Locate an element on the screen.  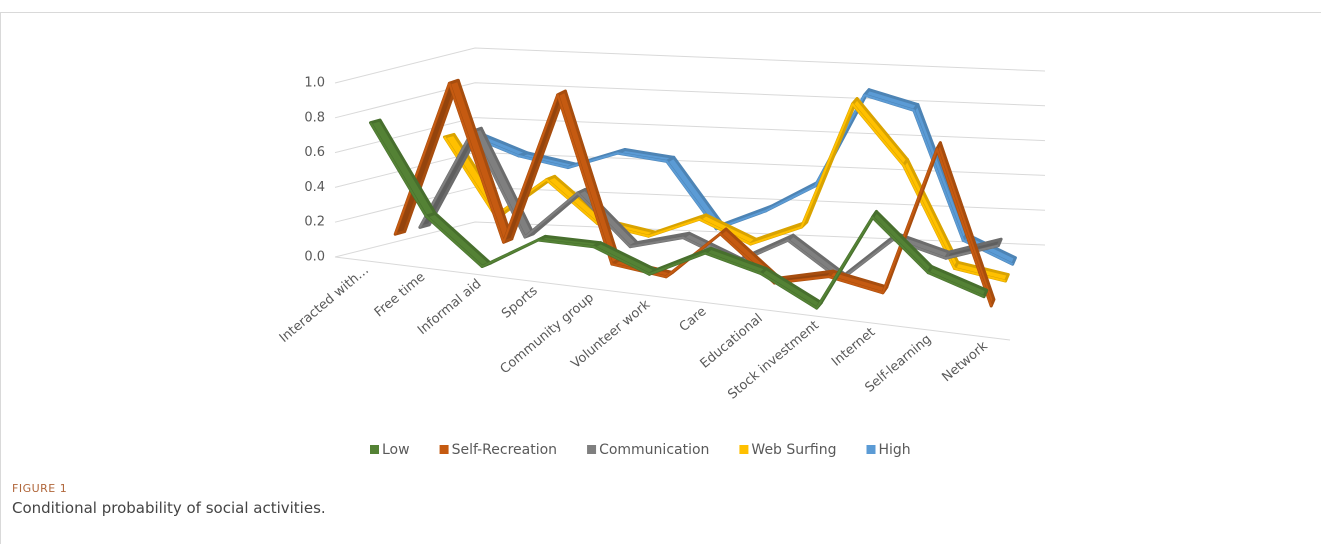
legend-label: Web Surfing is located at coordinates (793, 450).